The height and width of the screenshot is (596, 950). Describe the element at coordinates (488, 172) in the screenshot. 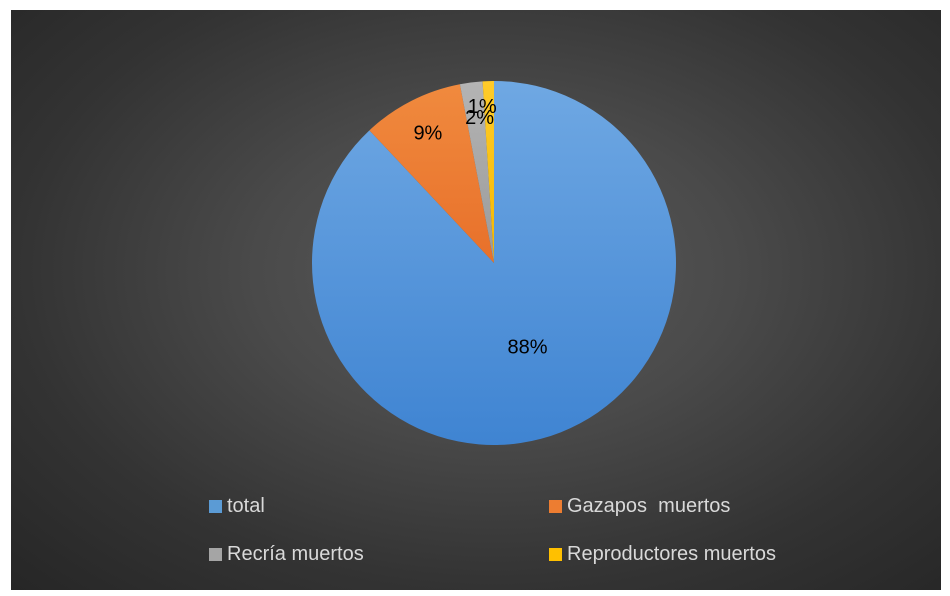

I see `pie-slice-reproductores-muertos` at that location.